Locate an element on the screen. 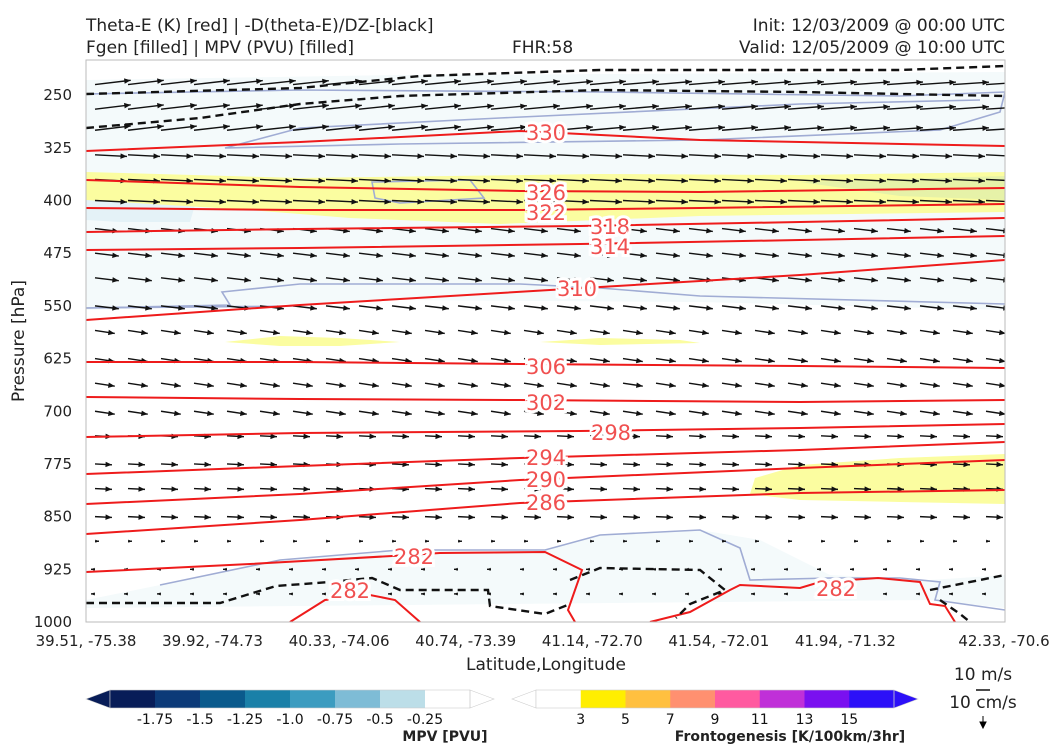 The width and height of the screenshot is (1050, 750). theta-e-294-line is located at coordinates (545, 458).